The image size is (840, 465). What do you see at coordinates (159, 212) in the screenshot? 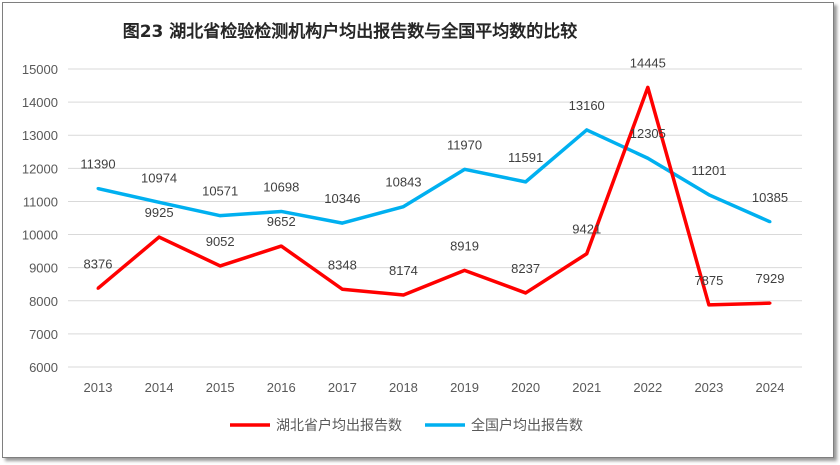
I see `data-label: 9925` at bounding box center [159, 212].